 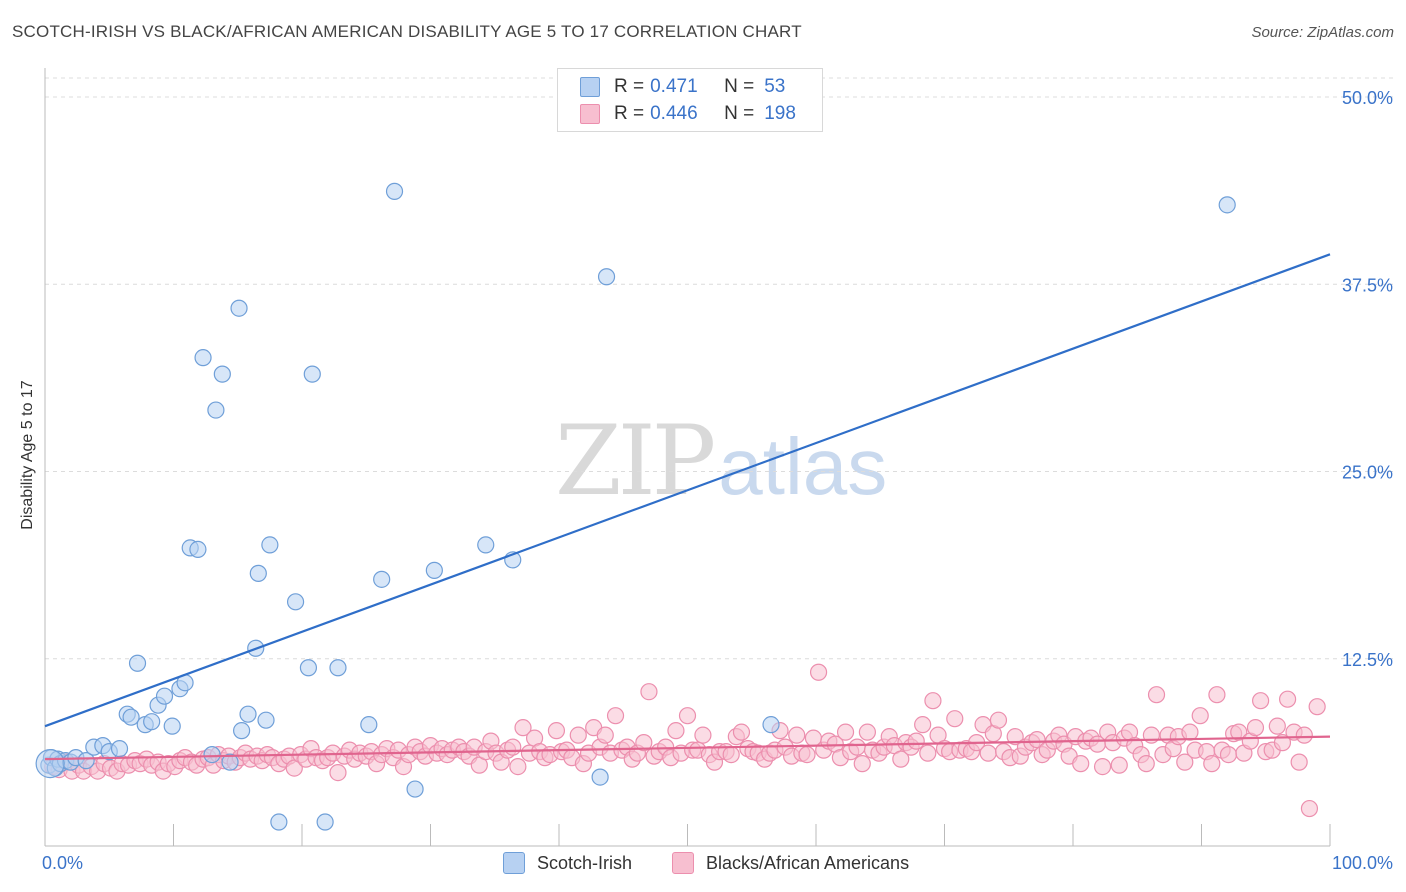 I want to click on legend-n-value: 53, so click(x=775, y=86).